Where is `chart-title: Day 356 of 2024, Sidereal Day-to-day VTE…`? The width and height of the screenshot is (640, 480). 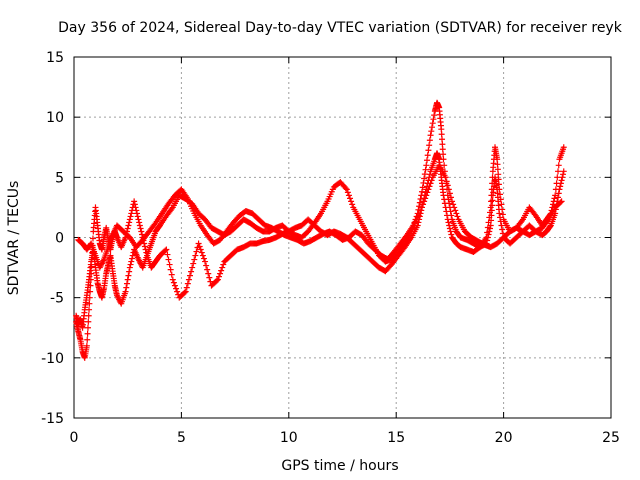 chart-title: Day 356 of 2024, Sidereal Day-to-day VTE… is located at coordinates (340, 28).